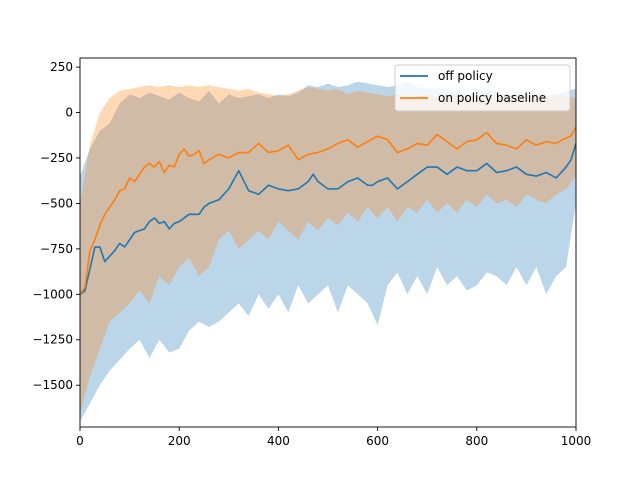 This screenshot has height=480, width=640. I want to click on y-tick-label: −250, so click(56, 158).